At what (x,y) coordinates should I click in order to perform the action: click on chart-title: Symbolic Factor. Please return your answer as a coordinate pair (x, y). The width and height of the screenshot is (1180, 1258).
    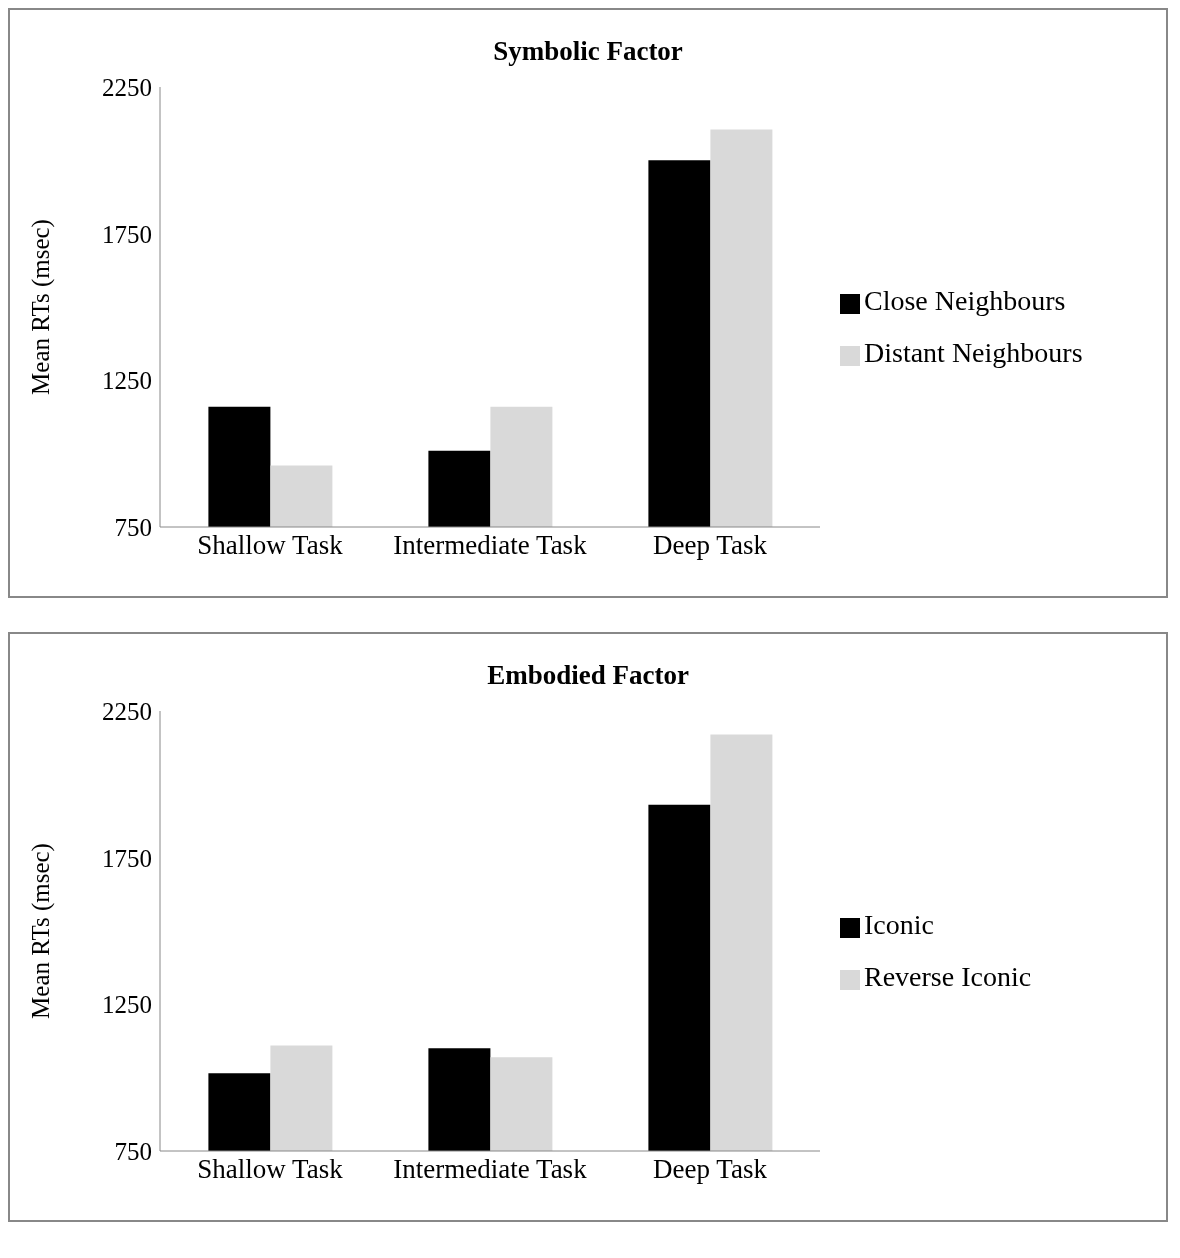
    Looking at the image, I should click on (588, 51).